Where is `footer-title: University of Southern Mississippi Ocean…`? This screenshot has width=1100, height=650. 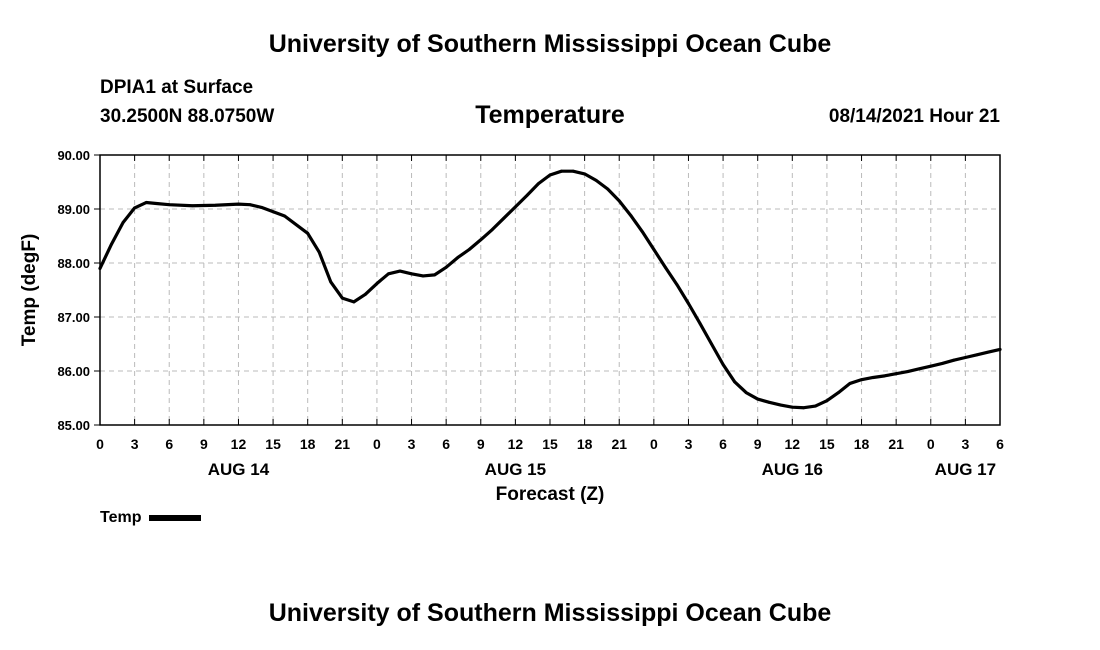
footer-title: University of Southern Mississippi Ocean… is located at coordinates (550, 613).